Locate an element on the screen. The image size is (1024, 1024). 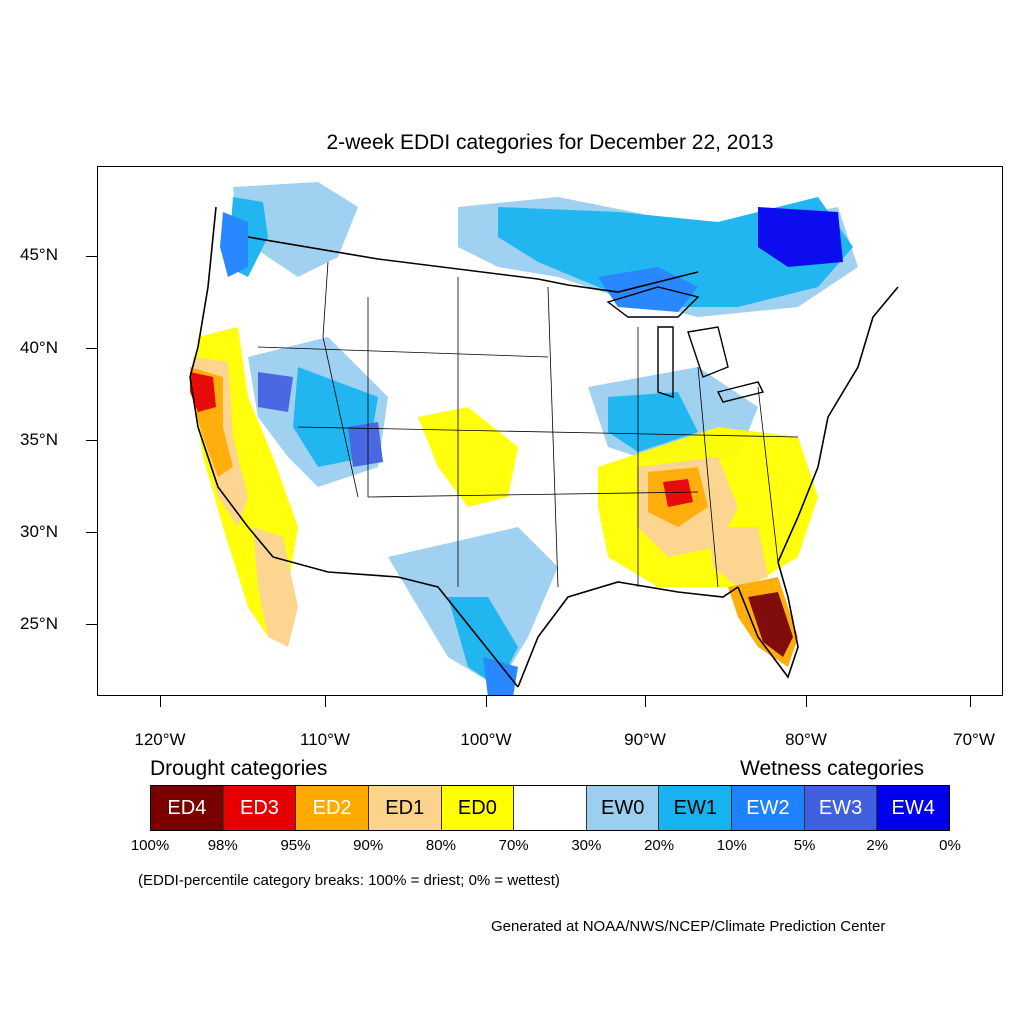
east-coast is located at coordinates (838, 424).